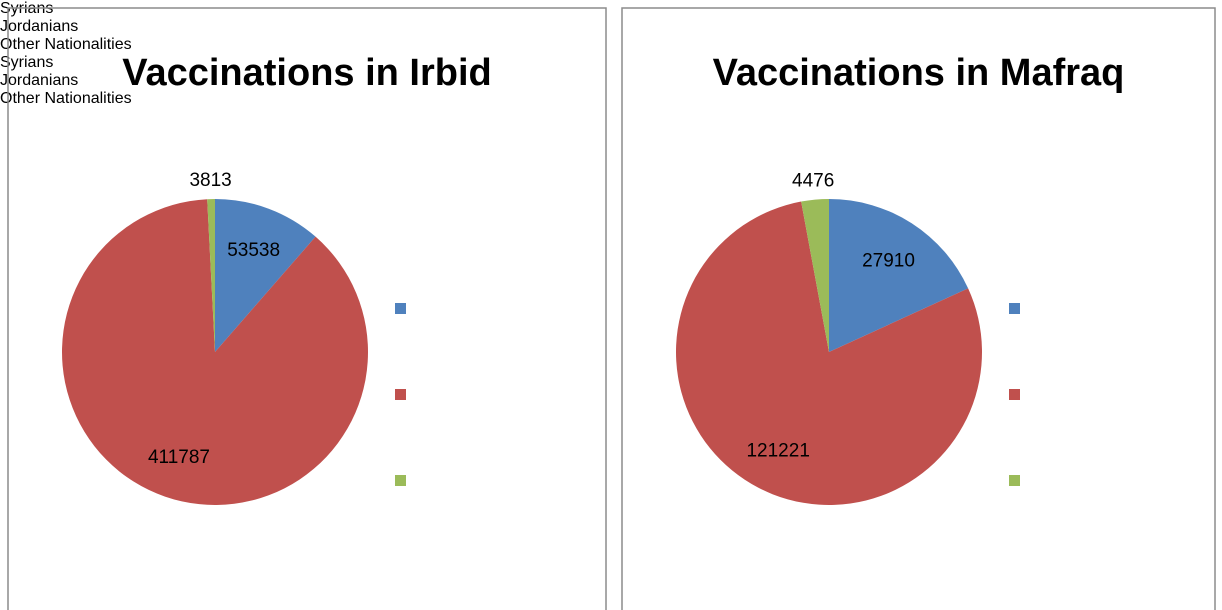  What do you see at coordinates (777, 451) in the screenshot?
I see `data-label: 121221` at bounding box center [777, 451].